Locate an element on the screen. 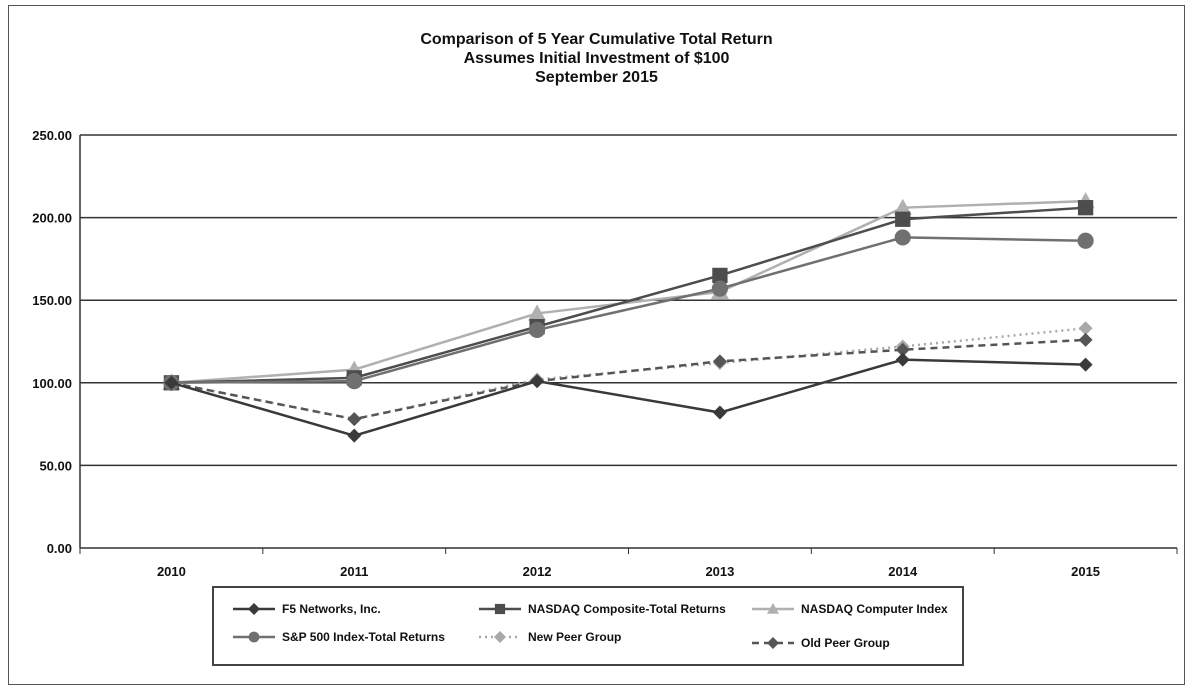  x-tick-label: 2012 is located at coordinates (537, 571).